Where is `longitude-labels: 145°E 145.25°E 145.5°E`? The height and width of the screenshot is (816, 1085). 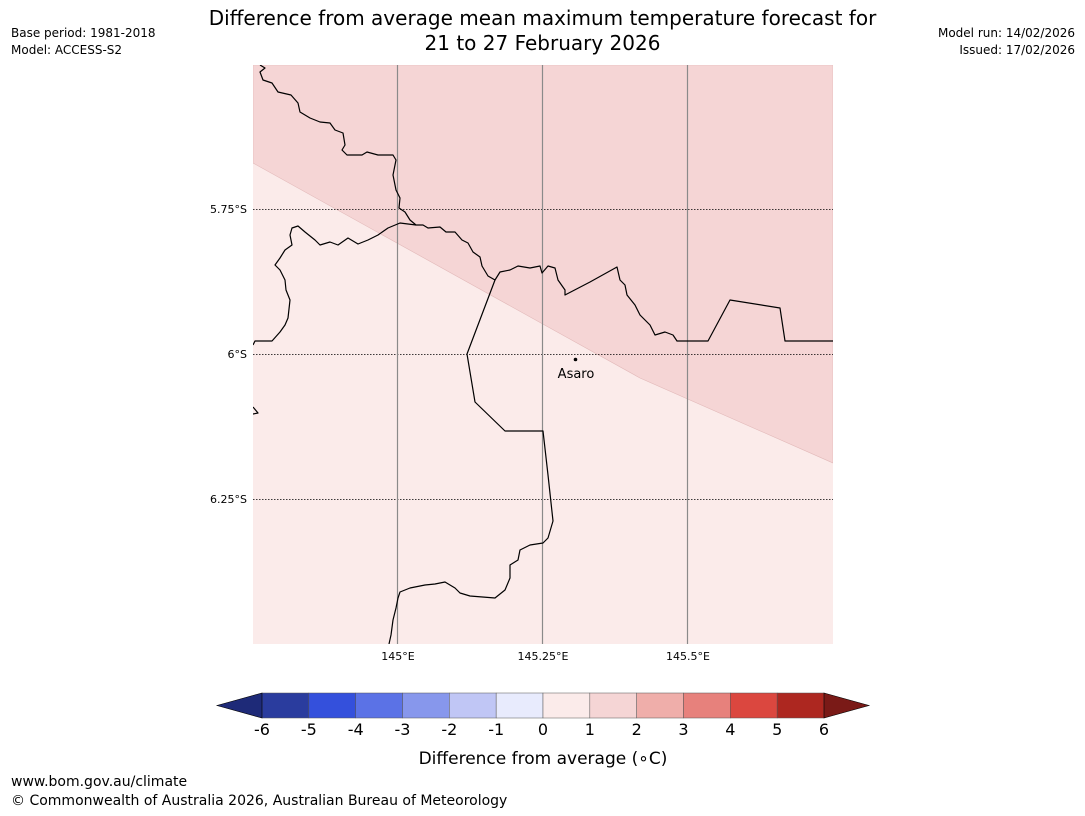 longitude-labels: 145°E 145.25°E 145.5°E is located at coordinates (545, 656).